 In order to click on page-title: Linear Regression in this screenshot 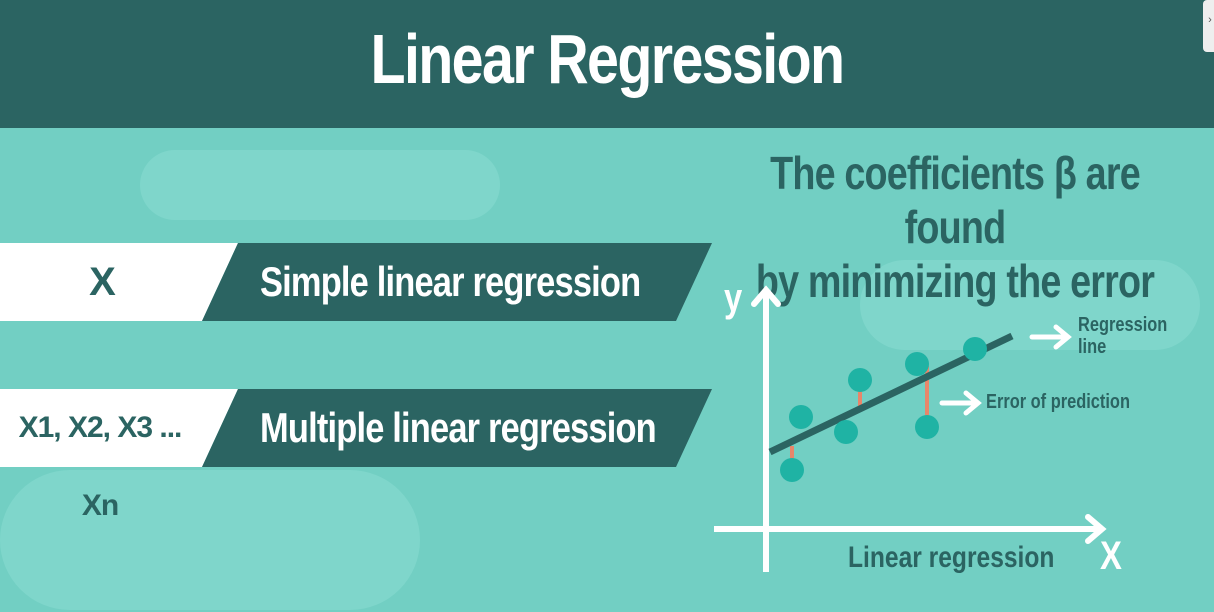, I will do `click(608, 59)`.